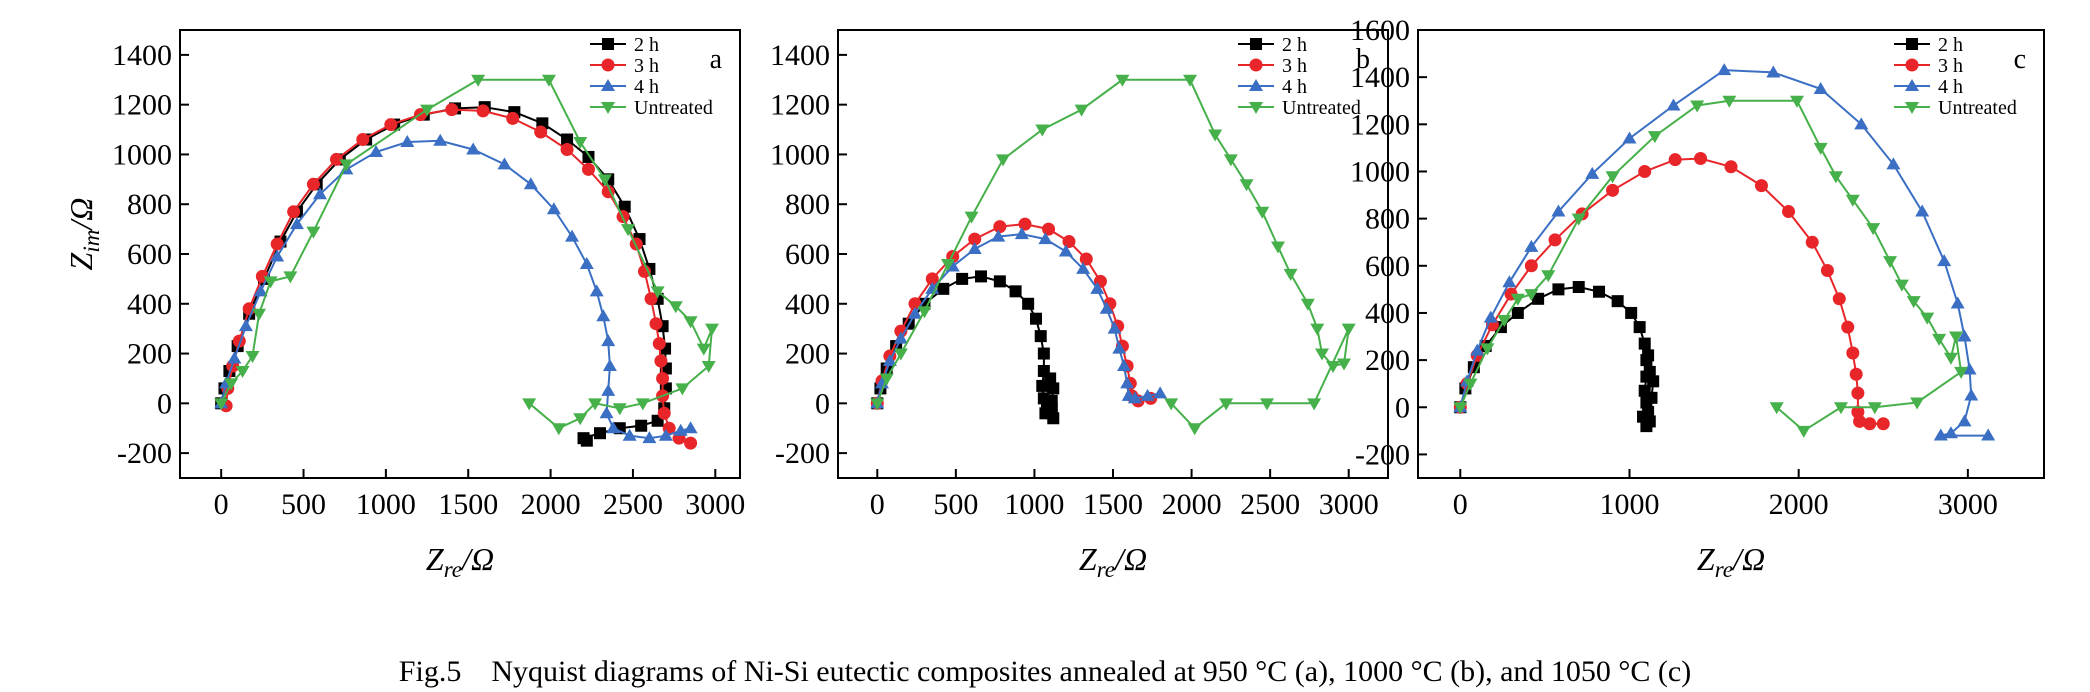  I want to click on legend-label: Untreated, so click(1977, 108).